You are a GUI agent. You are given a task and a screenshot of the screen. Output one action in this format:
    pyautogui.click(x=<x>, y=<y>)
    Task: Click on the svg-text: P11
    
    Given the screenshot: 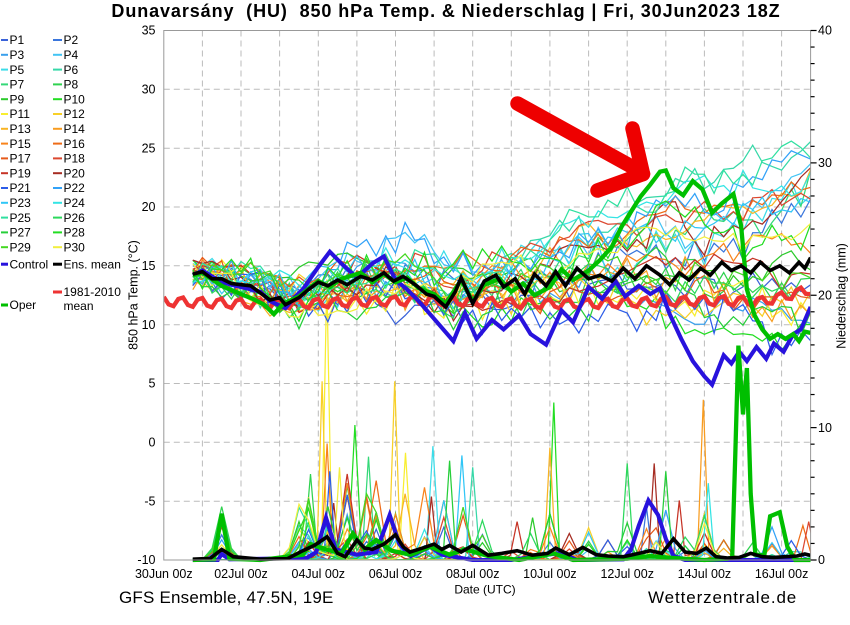 What is the action you would take?
    pyautogui.click(x=20, y=114)
    